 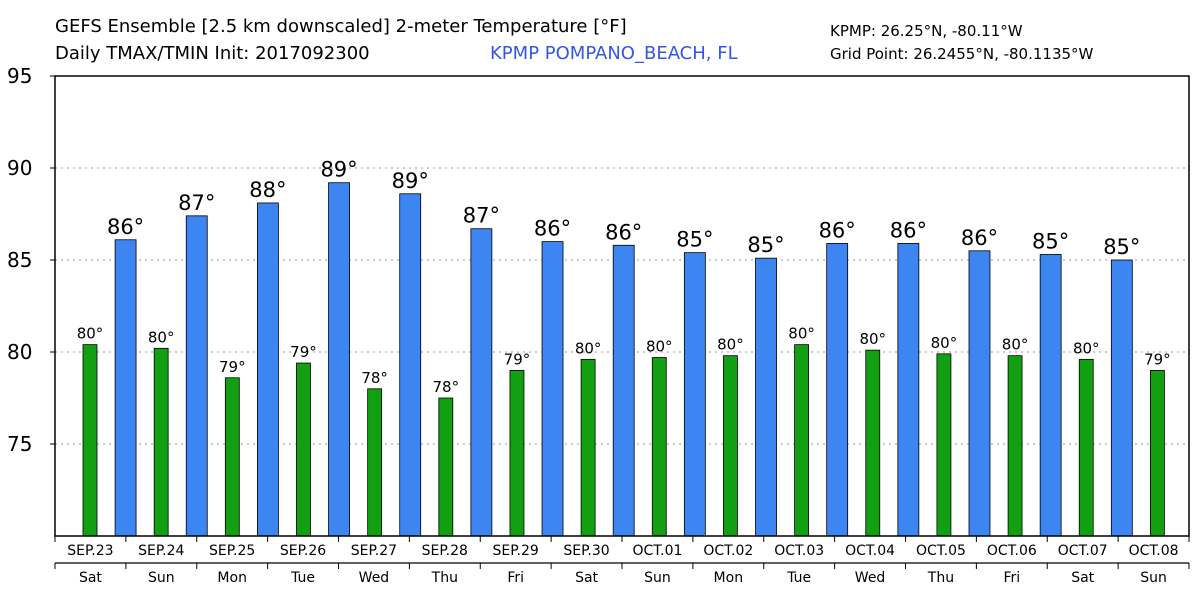 What do you see at coordinates (19, 168) in the screenshot?
I see `y-tick-label: 90` at bounding box center [19, 168].